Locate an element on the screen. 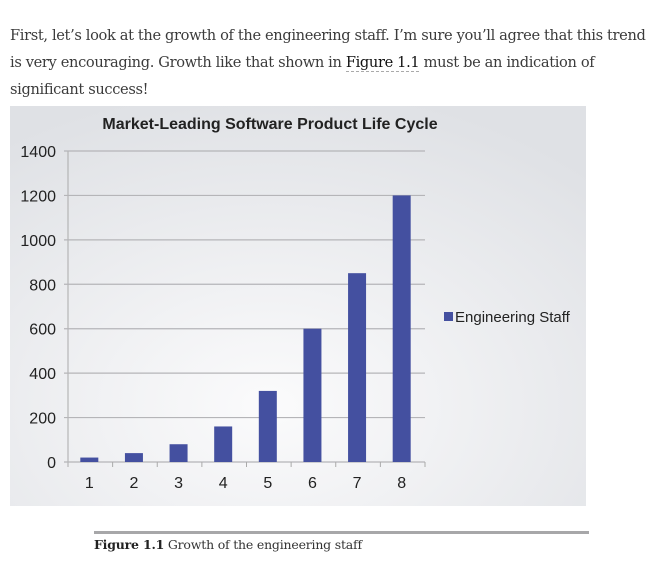  x-tick-label: 6 is located at coordinates (312, 483).